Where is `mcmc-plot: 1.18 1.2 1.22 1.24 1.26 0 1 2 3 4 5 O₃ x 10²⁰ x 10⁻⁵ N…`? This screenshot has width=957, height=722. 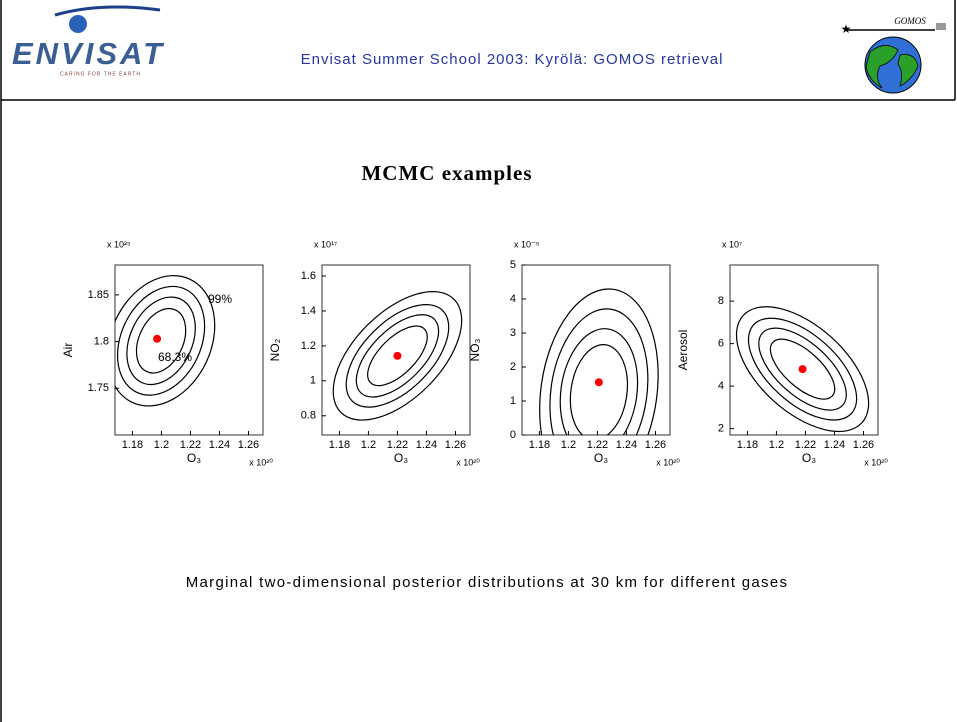 mcmc-plot: 1.18 1.2 1.22 1.24 1.26 0 1 2 3 4 5 O₃ x 10²⁰ x 10⁻⁵ N… is located at coordinates (574, 353).